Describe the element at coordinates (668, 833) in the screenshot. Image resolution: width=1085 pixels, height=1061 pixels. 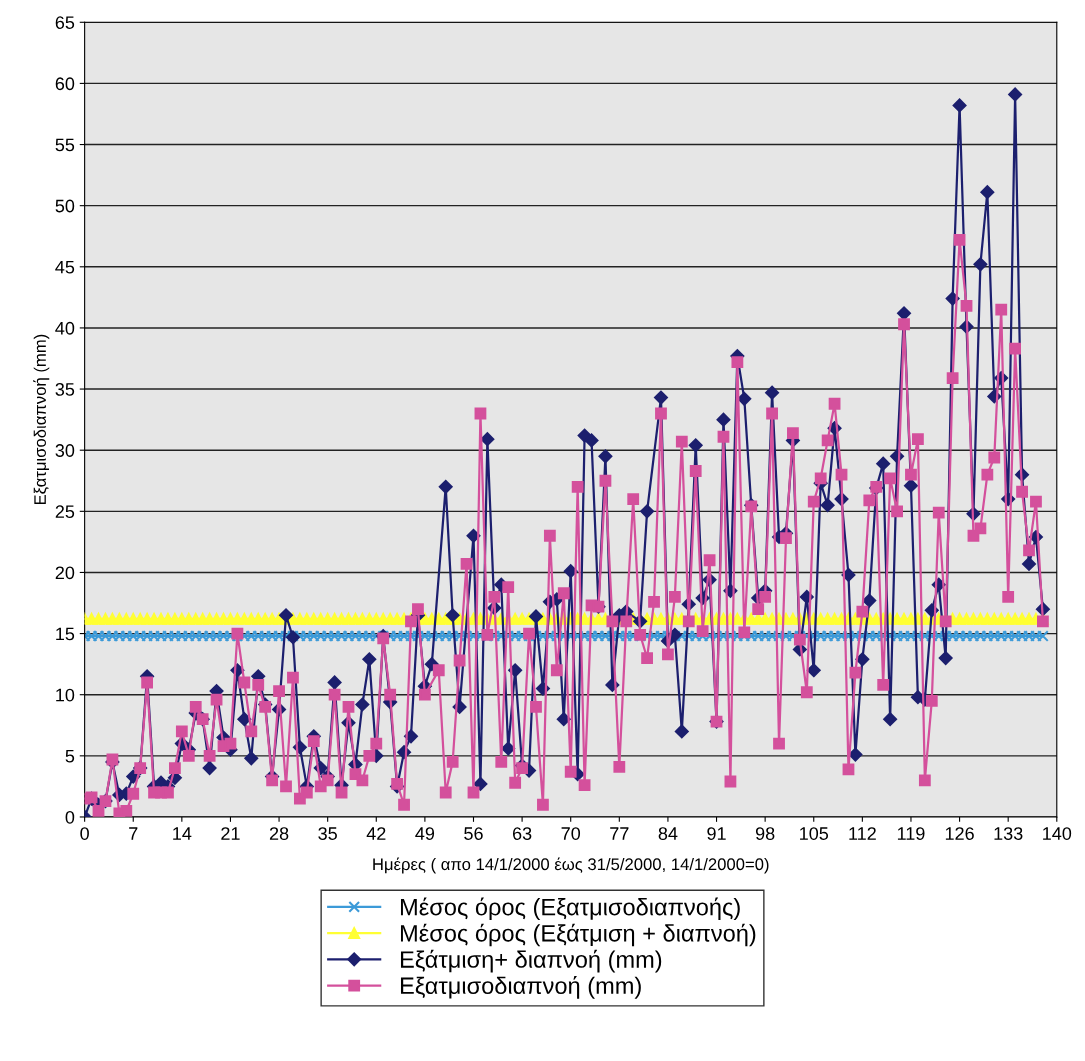
I see `x-tick-label: 84` at that location.